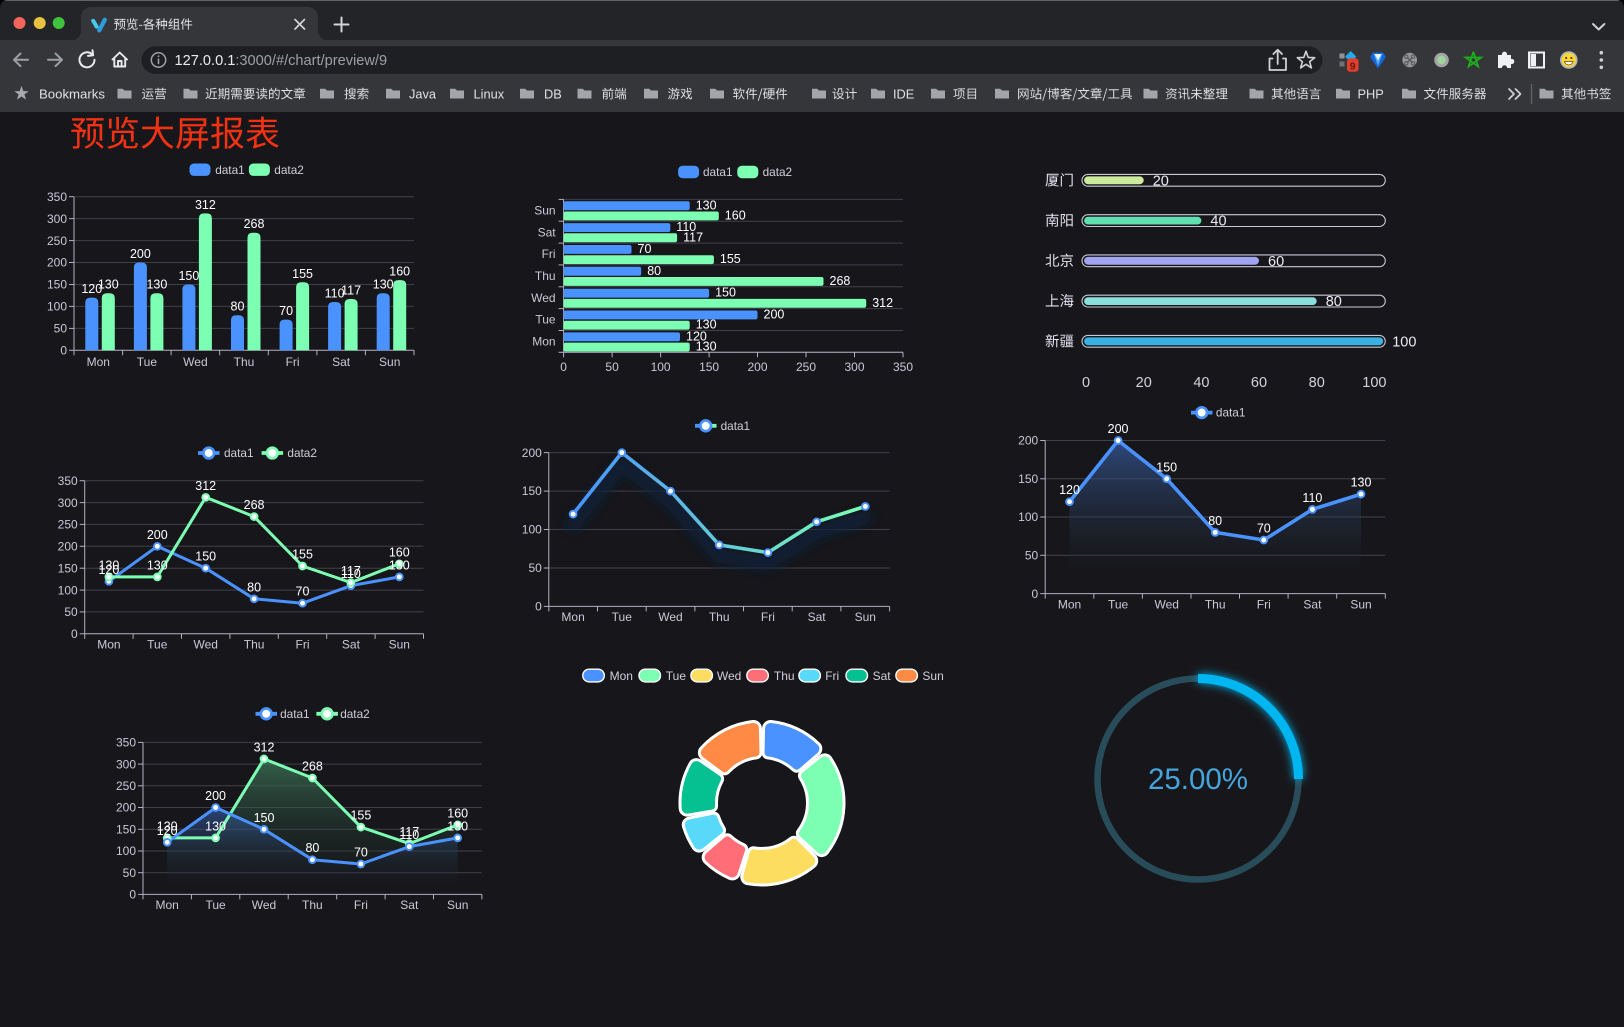 The image size is (1624, 1027). Describe the element at coordinates (1259, 383) in the screenshot. I see `svg-text: 60` at that location.